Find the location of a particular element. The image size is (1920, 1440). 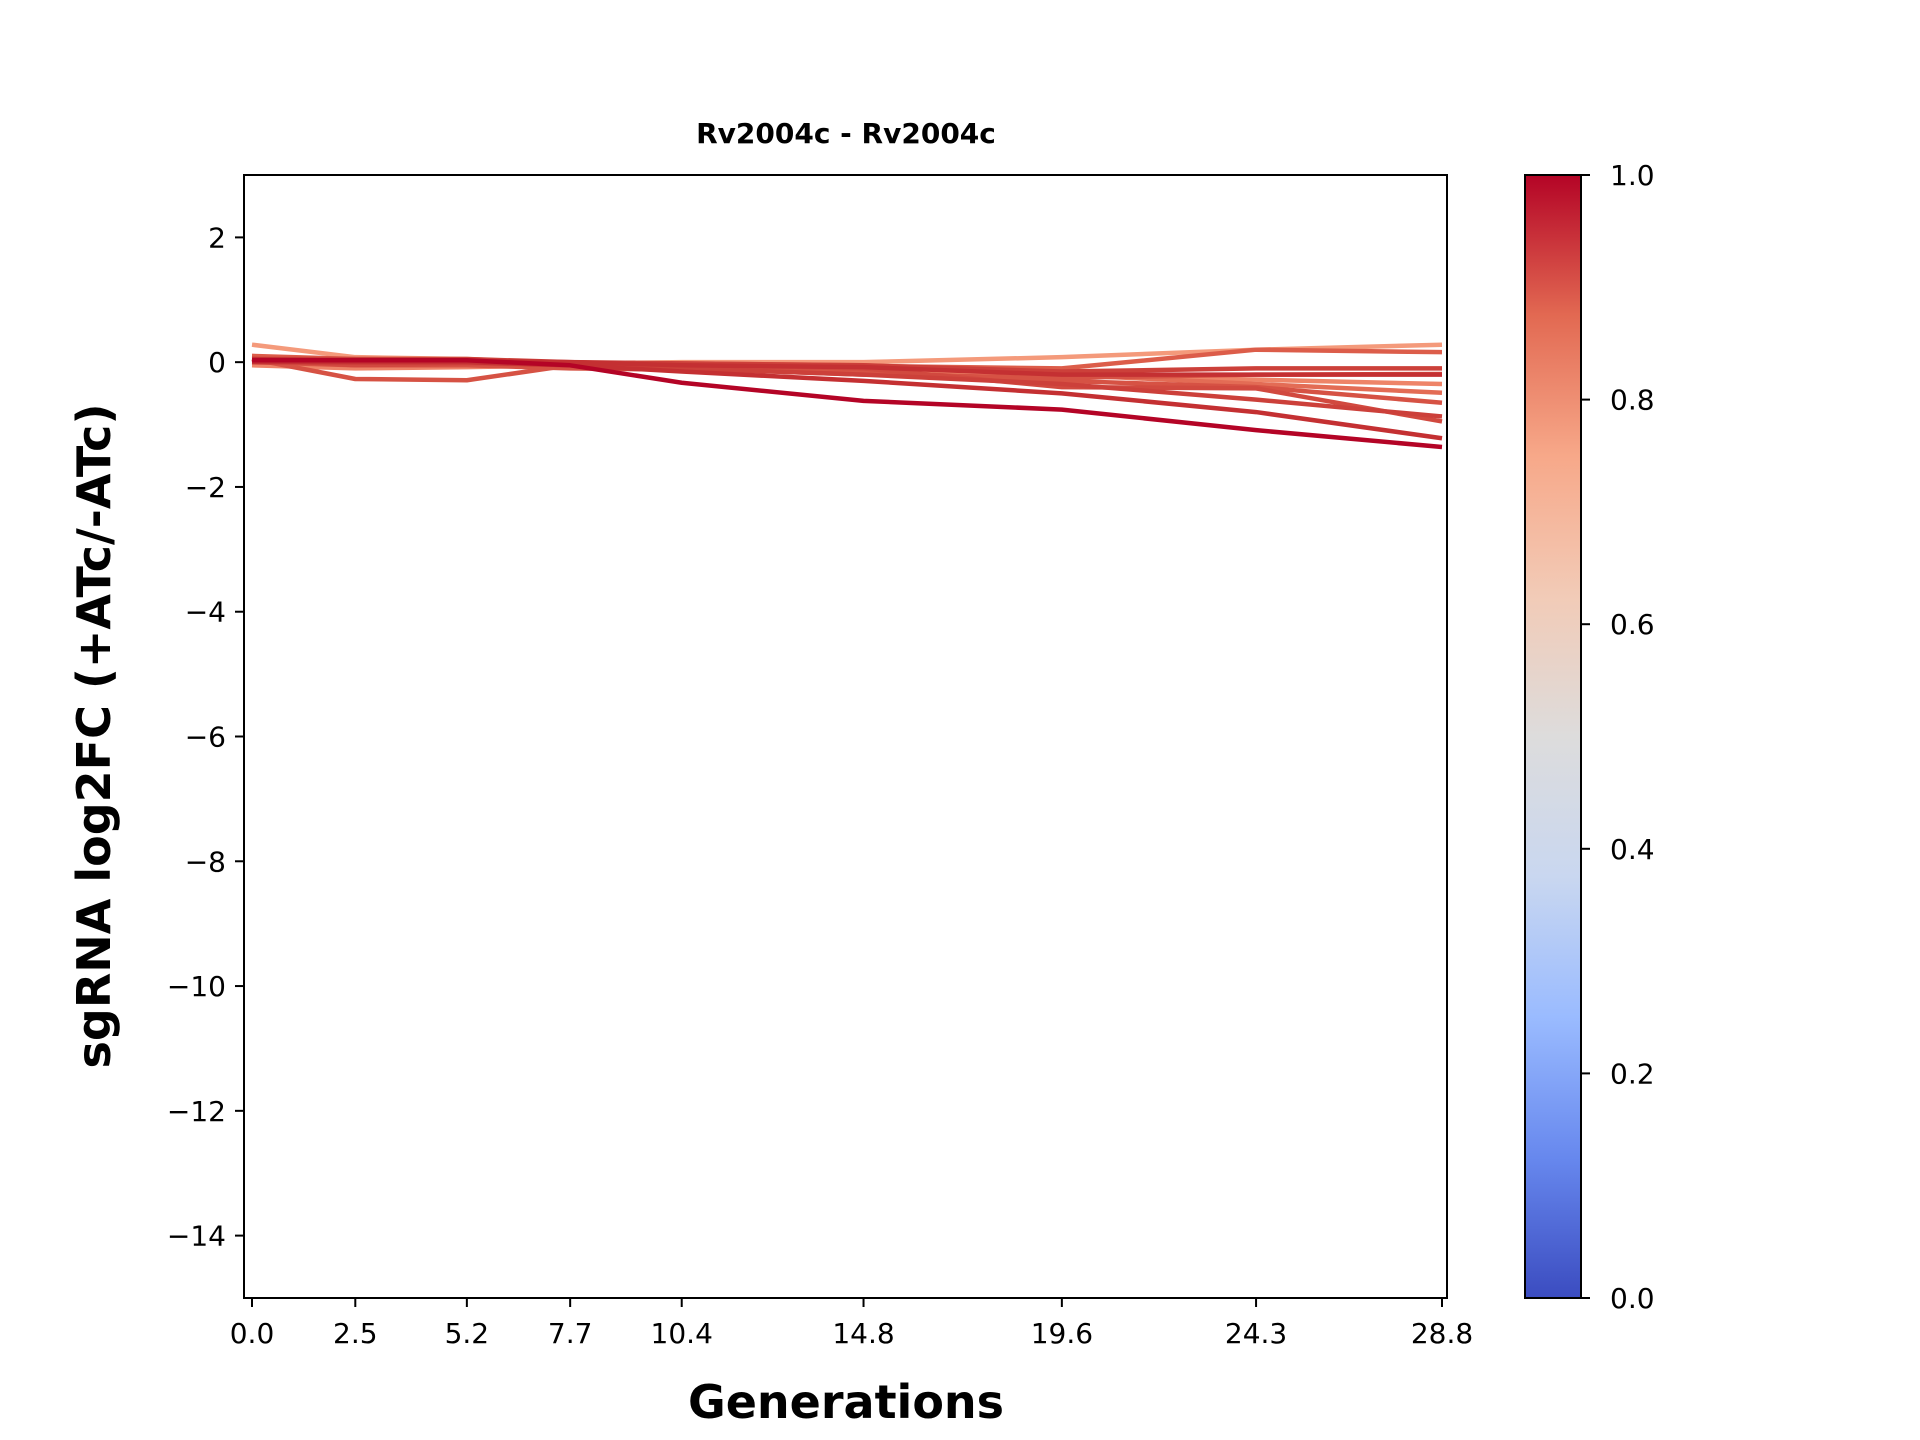

y-axis: 2 0 −2 −4 −6 −8 −10 −12 −14 is located at coordinates (205, 737).